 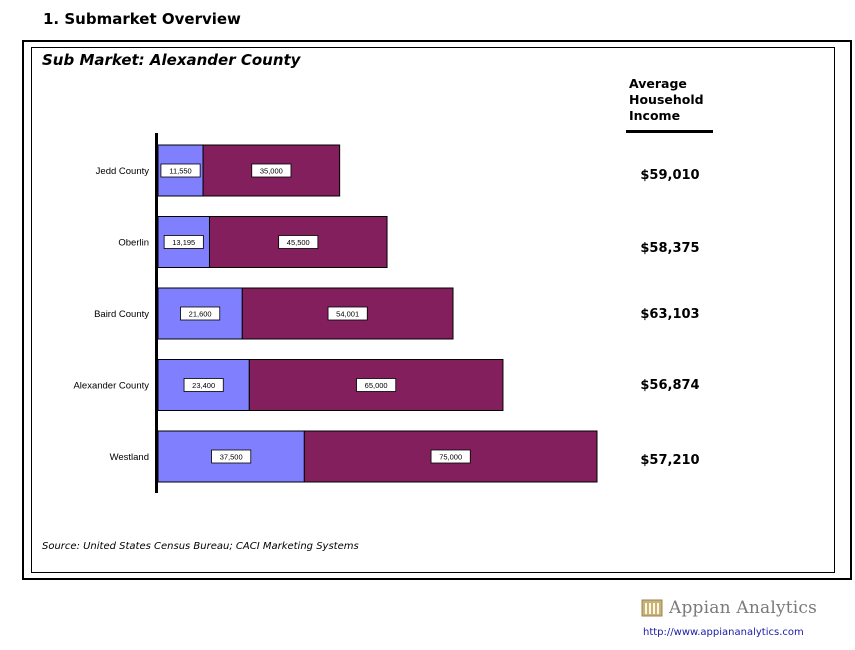 I want to click on appian-logo: Appian Analytics, so click(x=729, y=608).